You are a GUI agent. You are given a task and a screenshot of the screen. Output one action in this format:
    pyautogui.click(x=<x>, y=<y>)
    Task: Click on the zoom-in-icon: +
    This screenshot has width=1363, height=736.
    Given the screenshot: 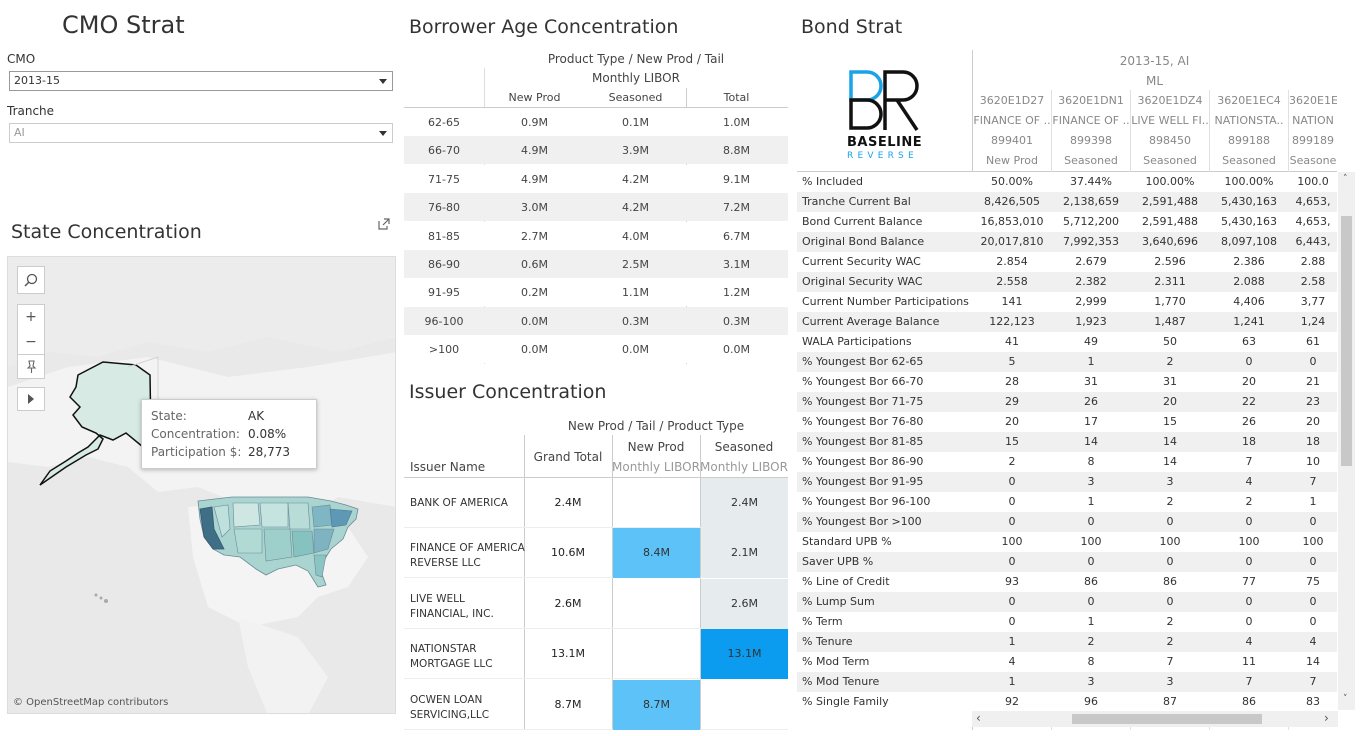 What is the action you would take?
    pyautogui.click(x=31, y=316)
    